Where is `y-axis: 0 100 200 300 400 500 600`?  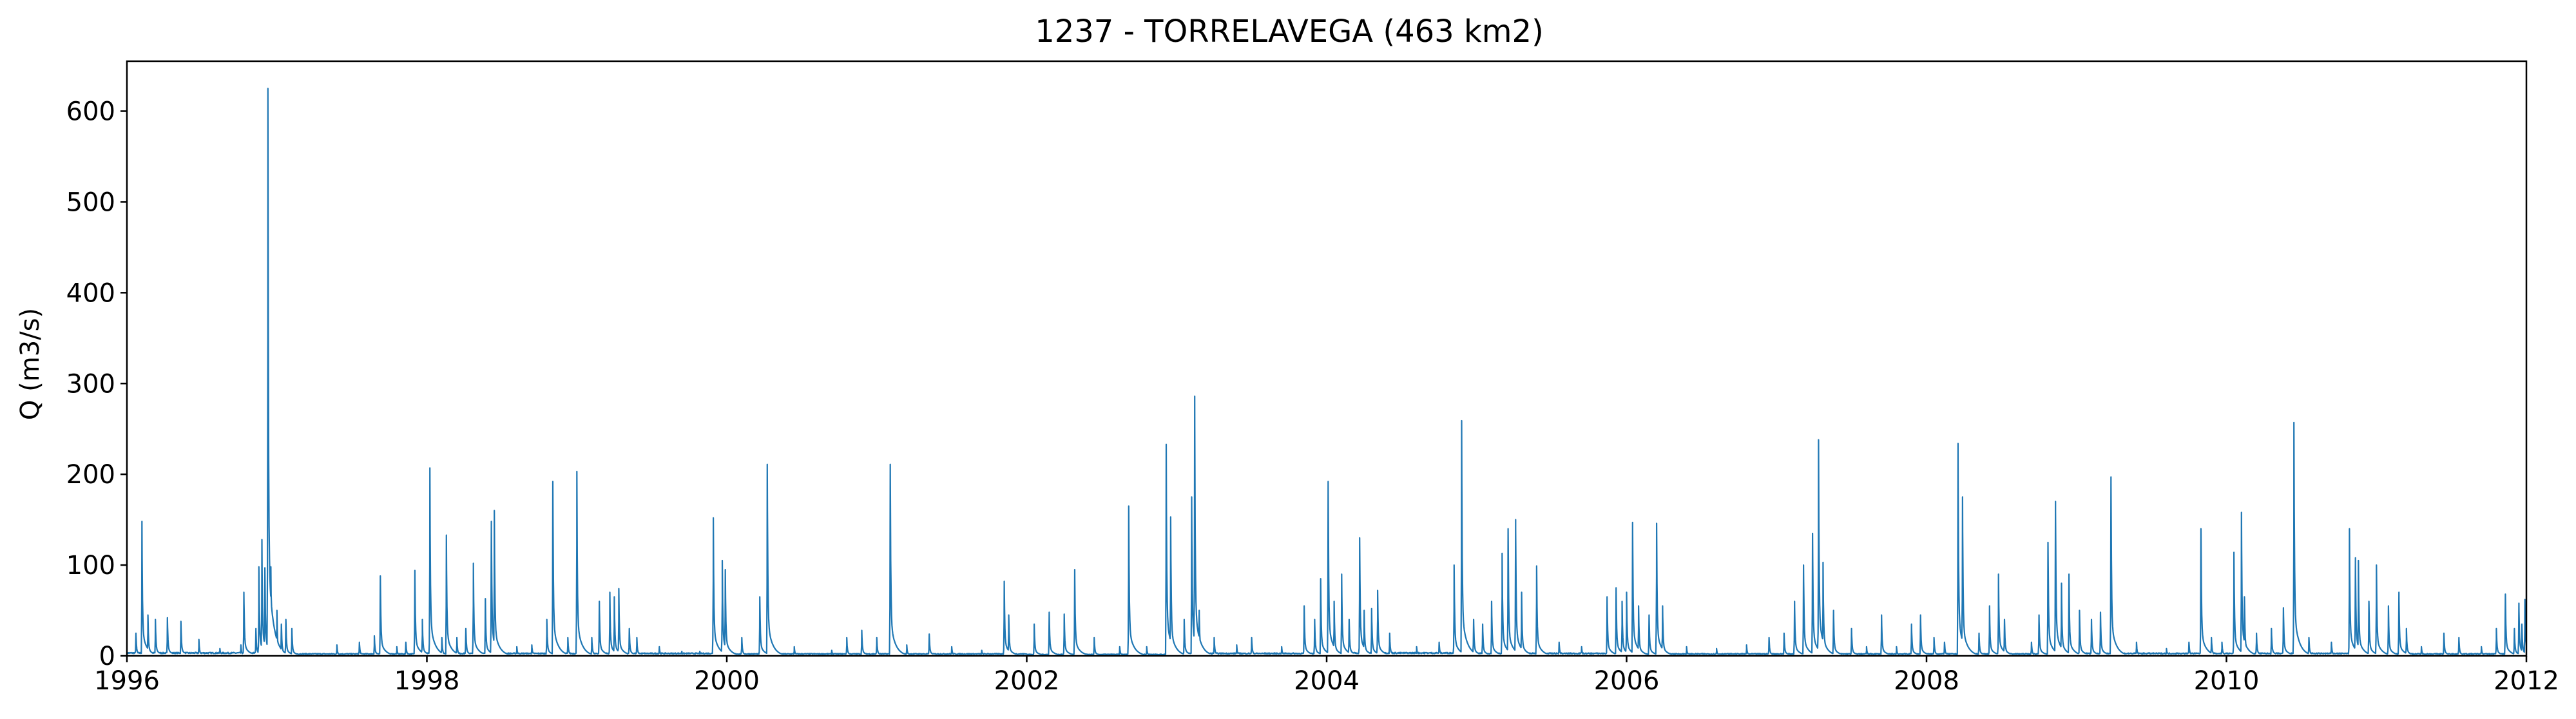
y-axis: 0 100 200 300 400 500 600 is located at coordinates (96, 384).